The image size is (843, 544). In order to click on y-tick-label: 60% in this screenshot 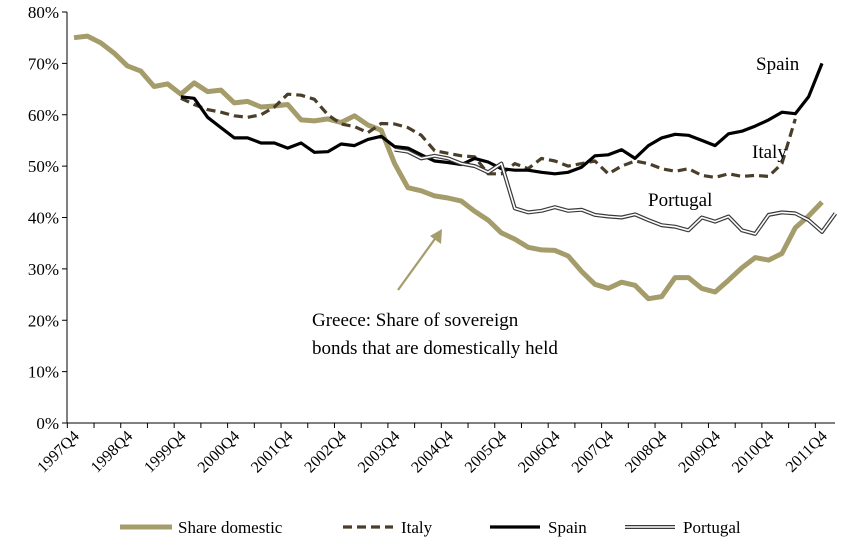, I will do `click(43, 115)`.